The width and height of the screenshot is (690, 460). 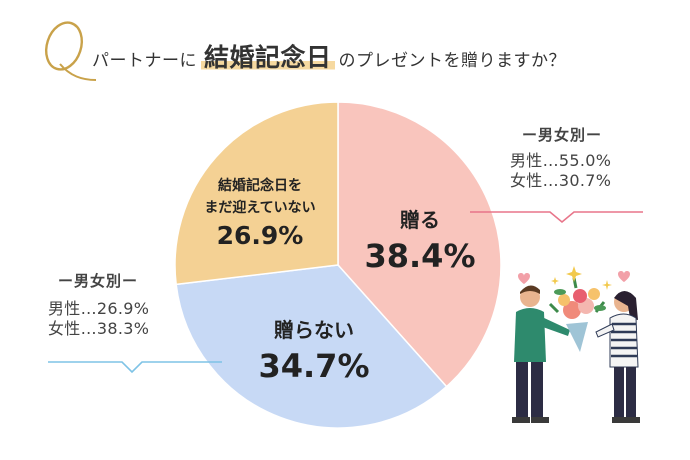 I want to click on slice-name-give: 贈る, so click(x=420, y=220).